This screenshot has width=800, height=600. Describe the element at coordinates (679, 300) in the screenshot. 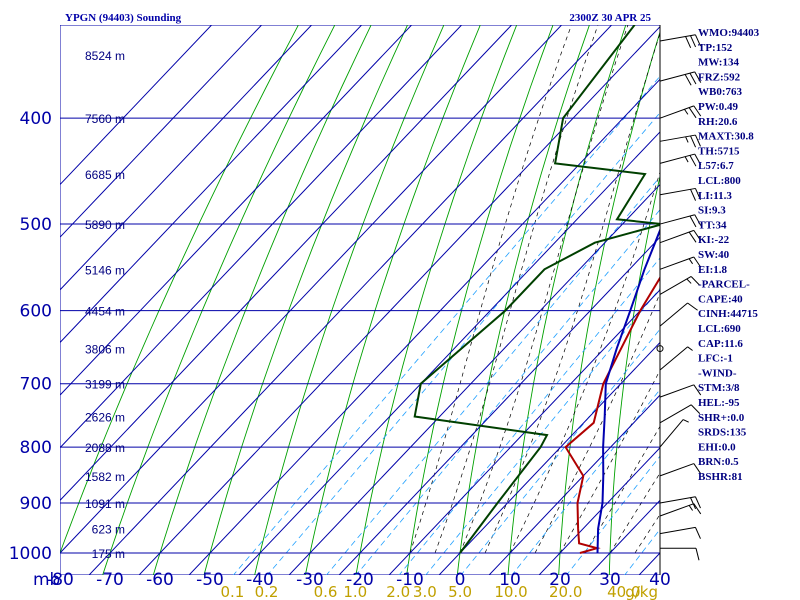

I see `wind-barbs` at that location.